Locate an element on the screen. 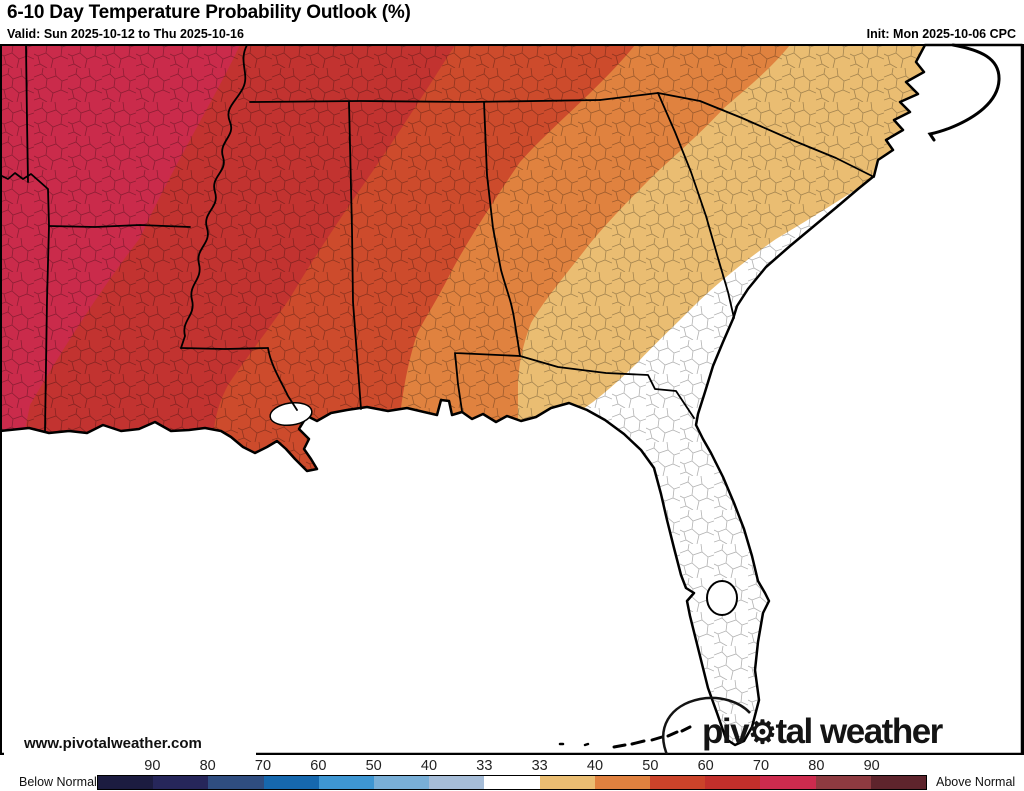 The width and height of the screenshot is (1024, 791). state-border-tx-la is located at coordinates (47, 328).